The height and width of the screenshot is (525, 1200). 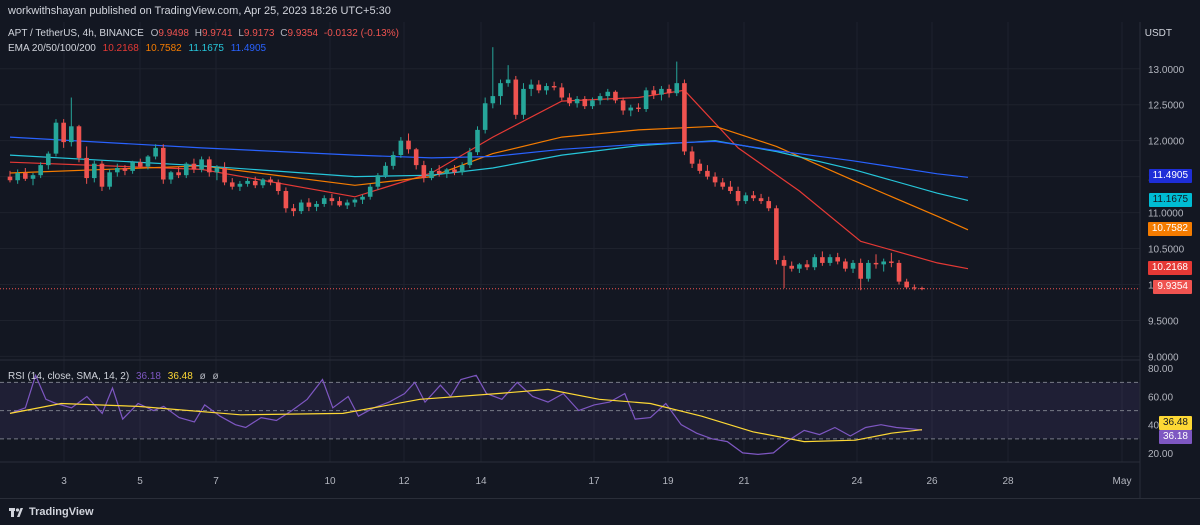 I want to click on ema50-price-tag: 10.7582, so click(x=1169, y=229).